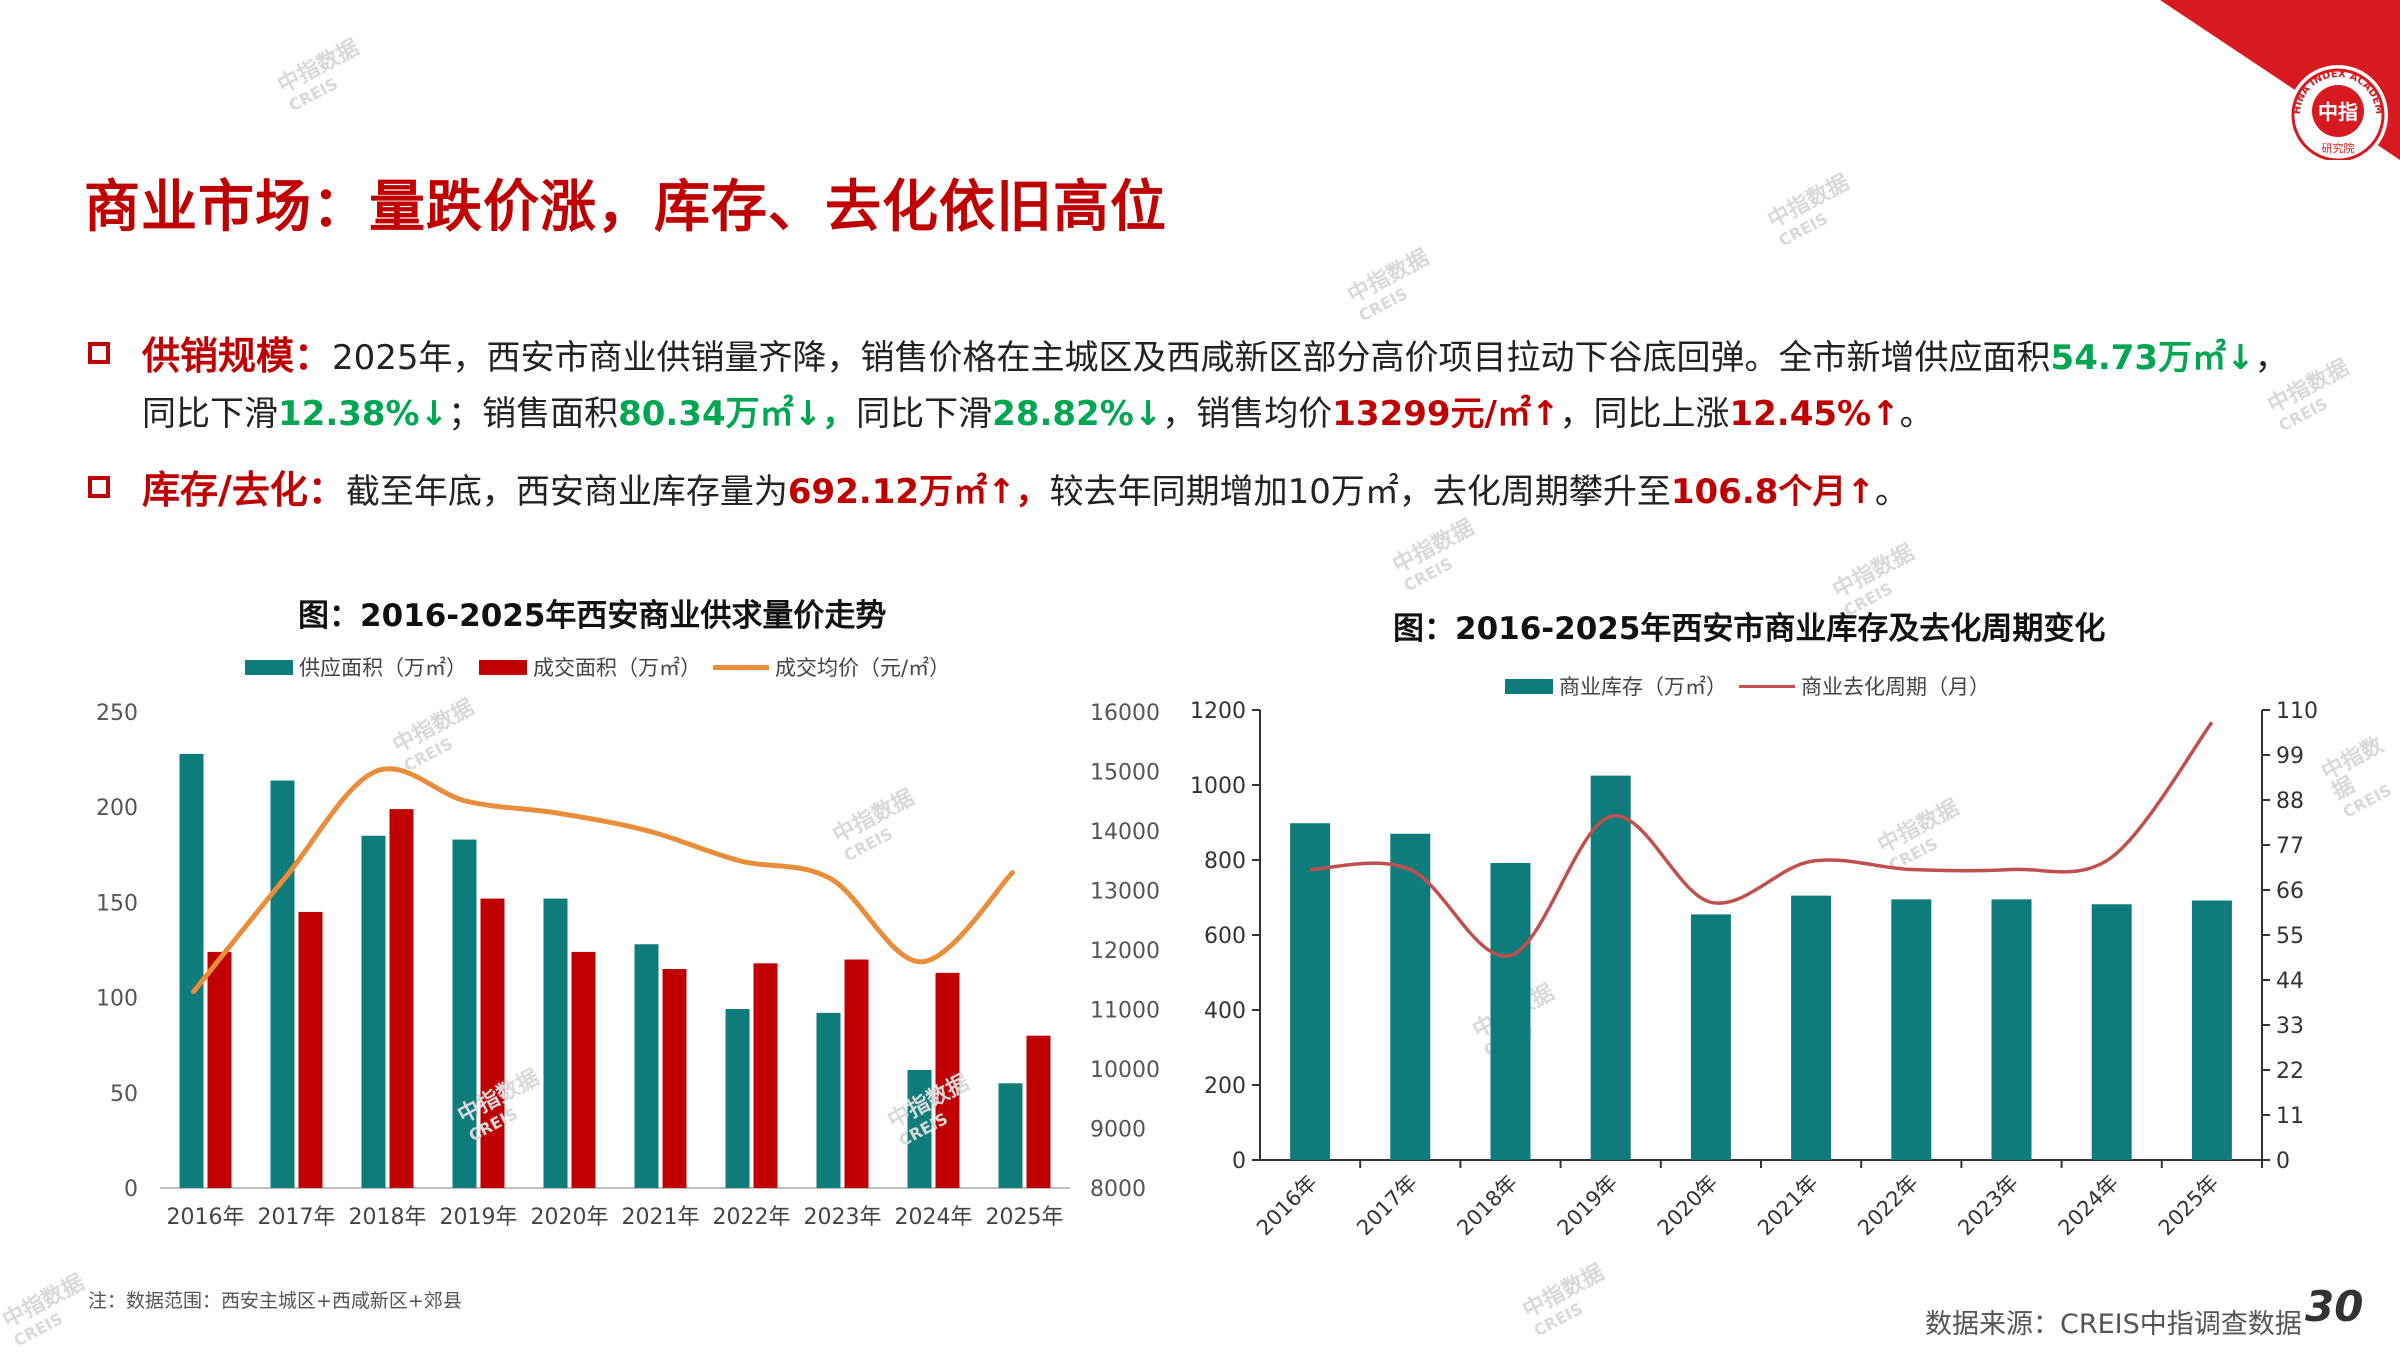  What do you see at coordinates (533, 414) in the screenshot?
I see `bullet-segment: ；销售面积` at bounding box center [533, 414].